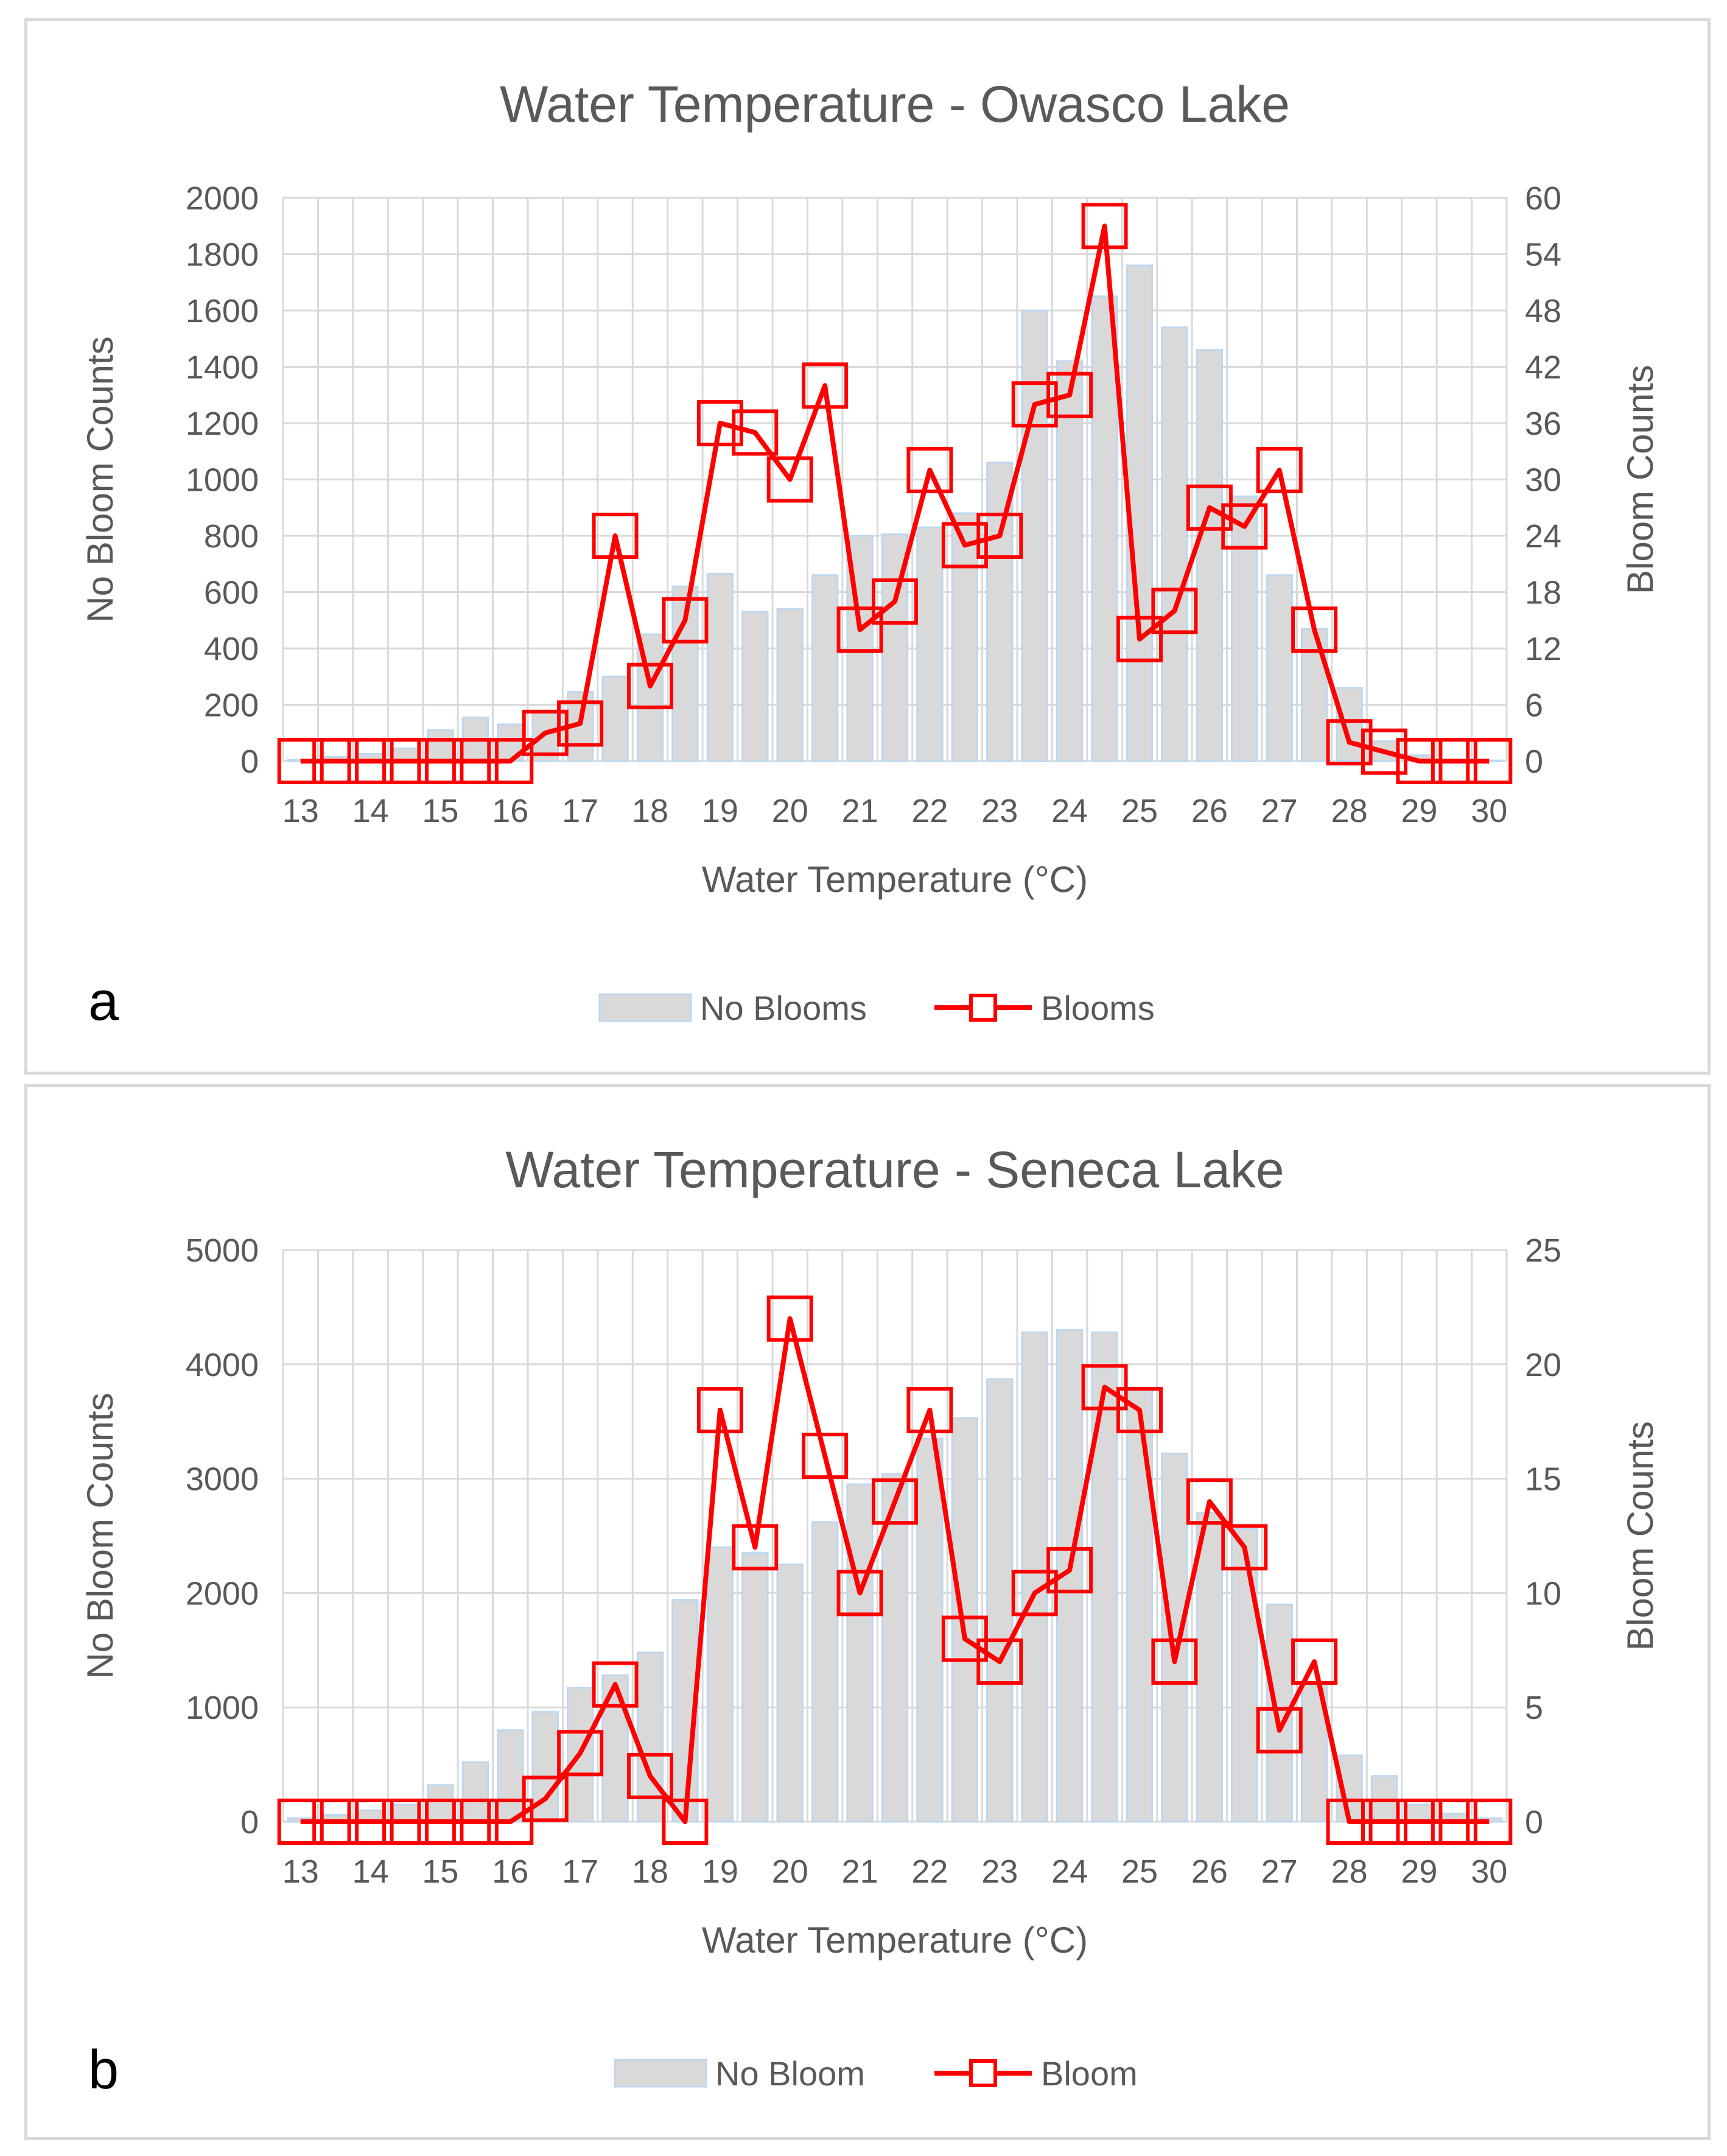 This screenshot has height=2156, width=1727. What do you see at coordinates (223, 1365) in the screenshot?
I see `y-tick-label: 4000` at bounding box center [223, 1365].